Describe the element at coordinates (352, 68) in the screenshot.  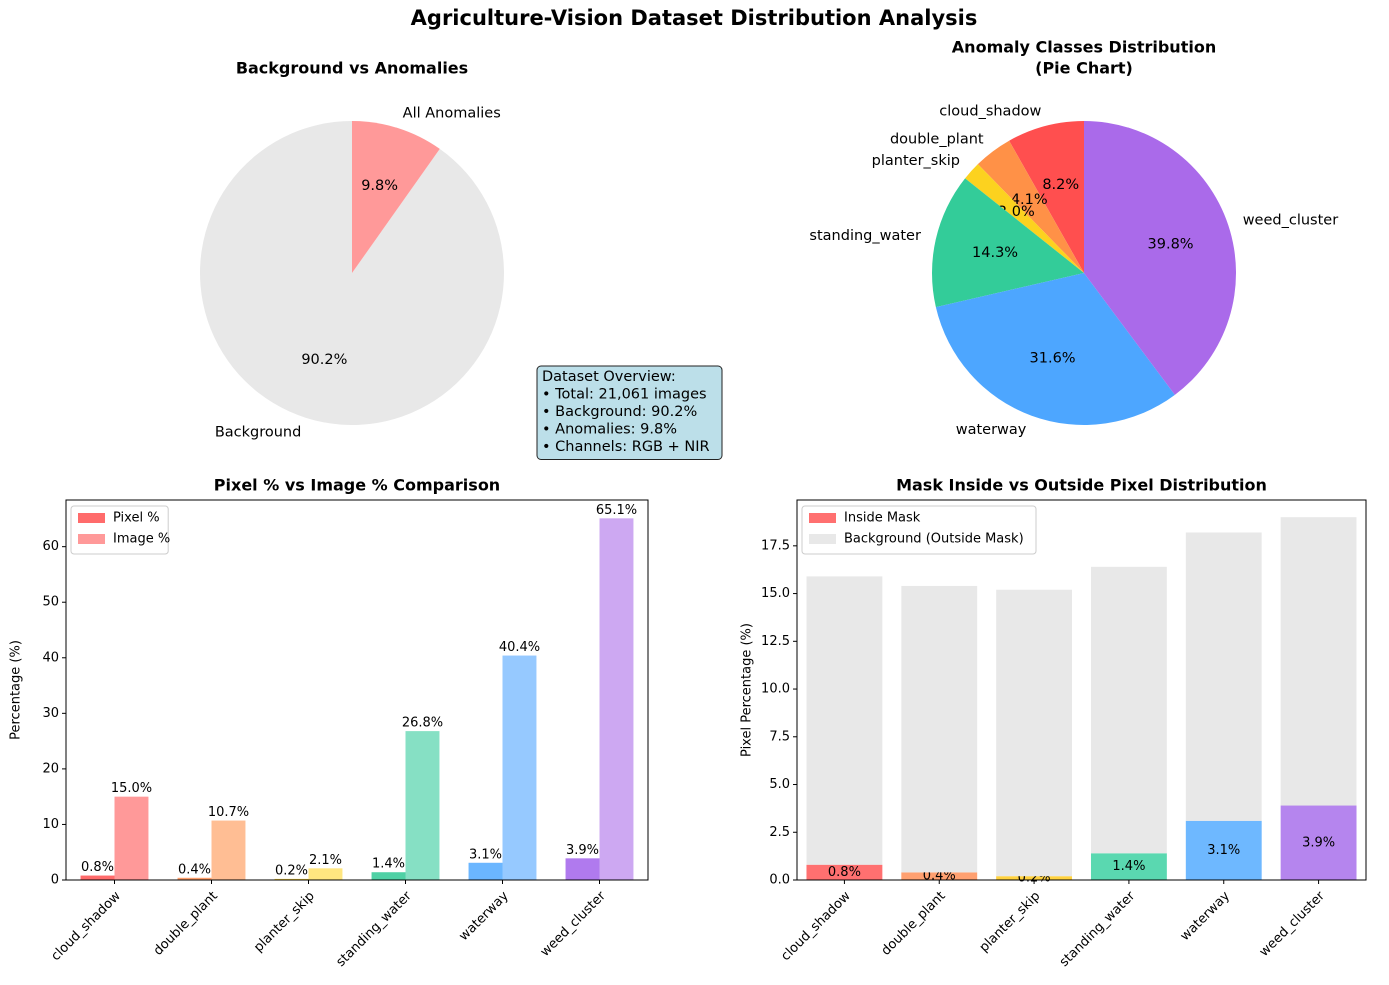
I see `chart-title: Background vs Anomalies` at that location.